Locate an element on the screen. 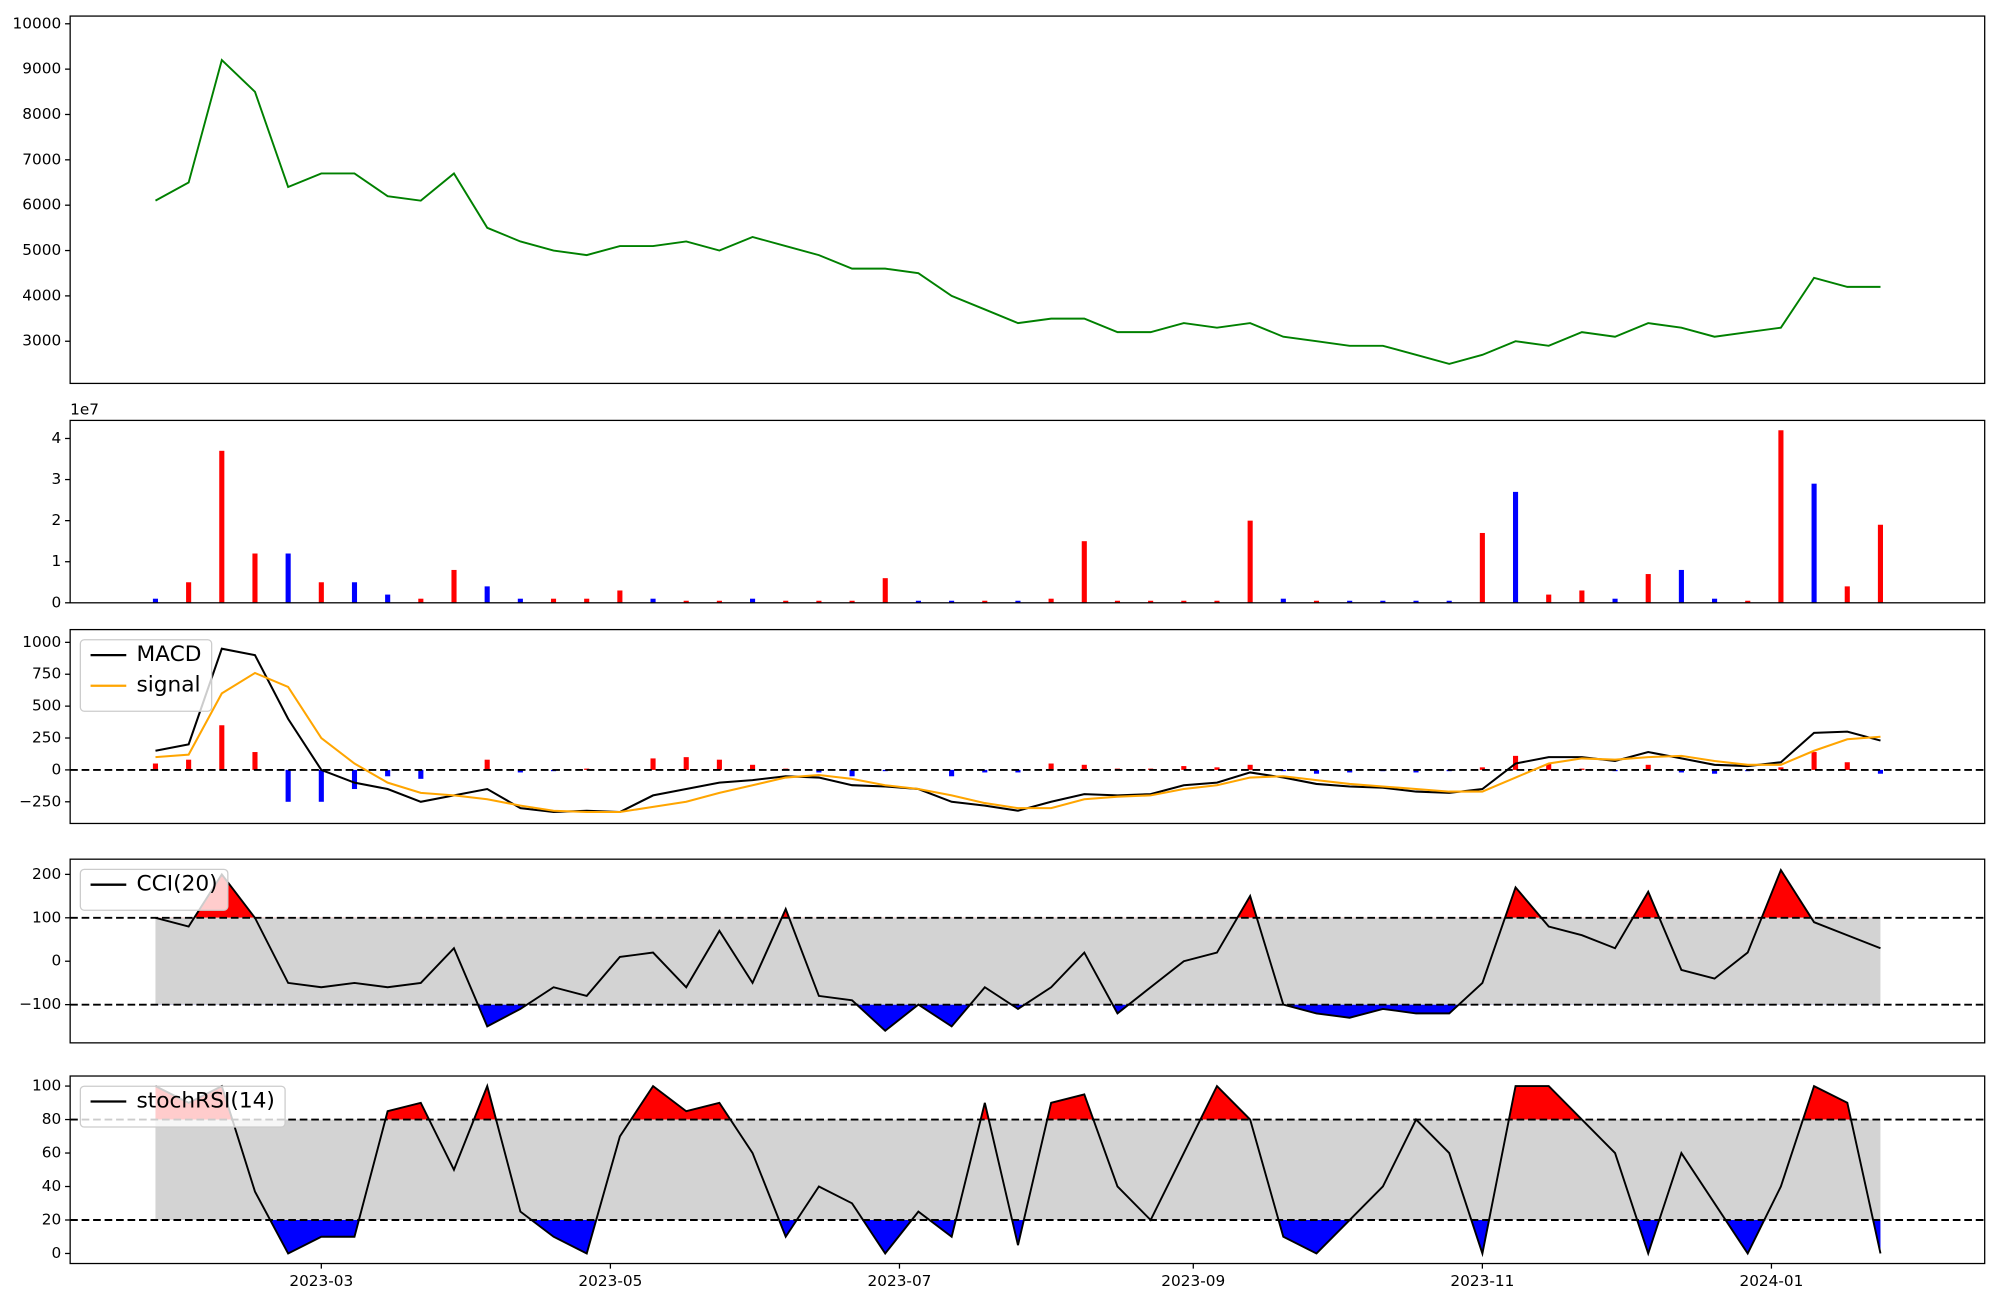  y-tick-label: 7000 is located at coordinates (41, 159).